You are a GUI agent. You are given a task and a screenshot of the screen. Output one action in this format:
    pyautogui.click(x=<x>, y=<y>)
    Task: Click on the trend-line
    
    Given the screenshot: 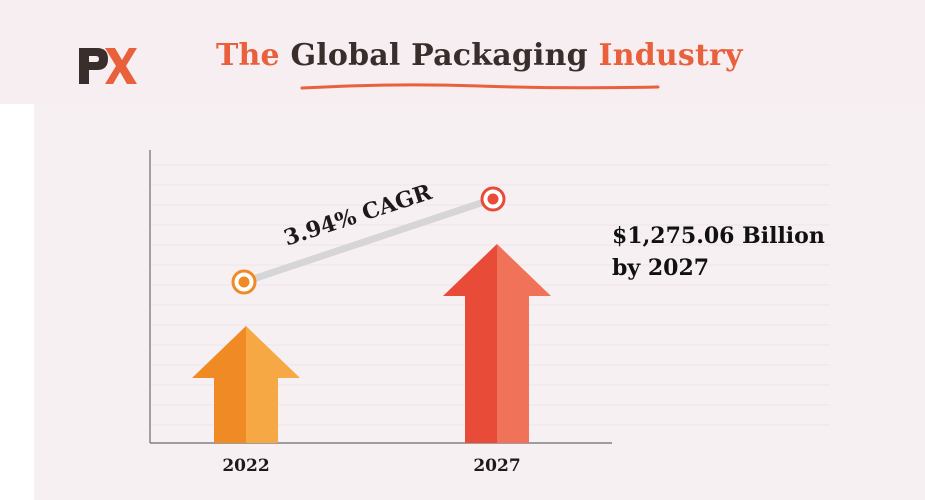 What is the action you would take?
    pyautogui.click(x=368, y=240)
    